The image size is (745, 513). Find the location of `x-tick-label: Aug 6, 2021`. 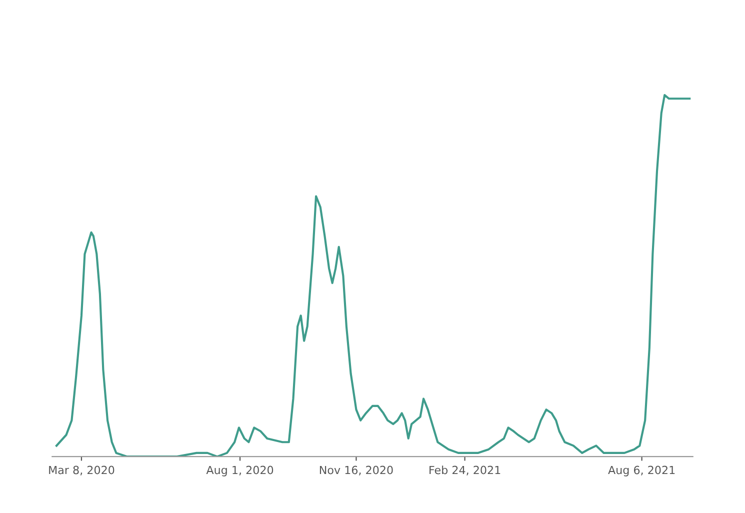

x-tick-label: Aug 6, 2021 is located at coordinates (641, 471).